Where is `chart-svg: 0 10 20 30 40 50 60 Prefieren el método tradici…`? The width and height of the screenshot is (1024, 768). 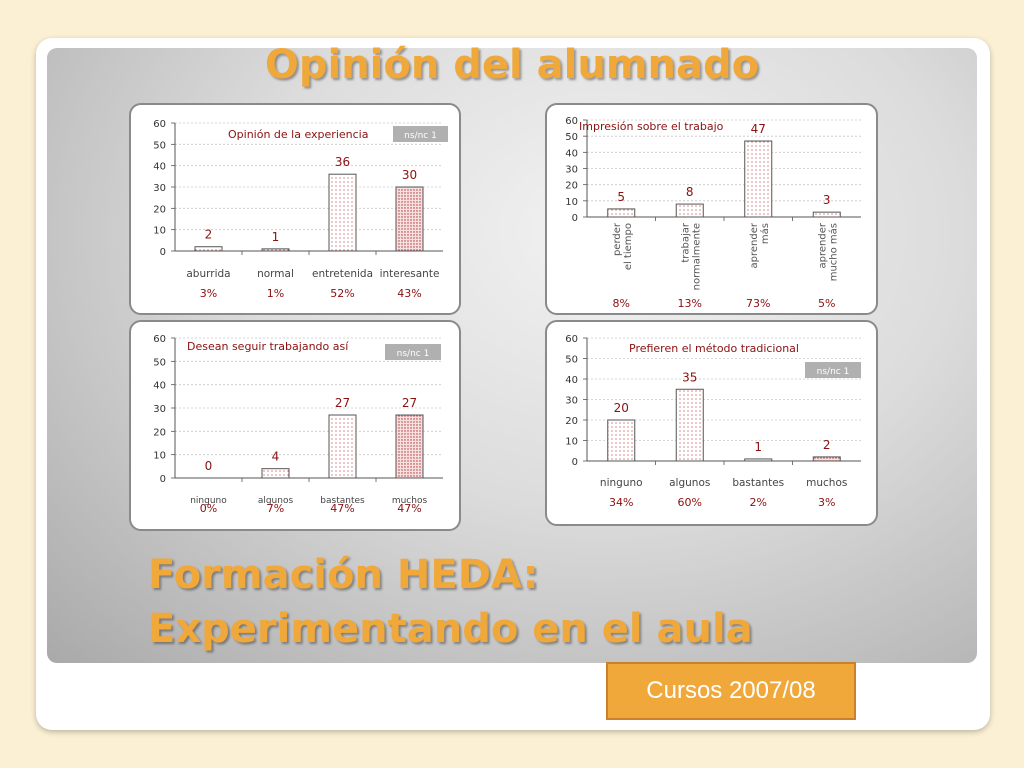 chart-svg: 0 10 20 30 40 50 60 Prefieren el método tradici… is located at coordinates (713, 421).